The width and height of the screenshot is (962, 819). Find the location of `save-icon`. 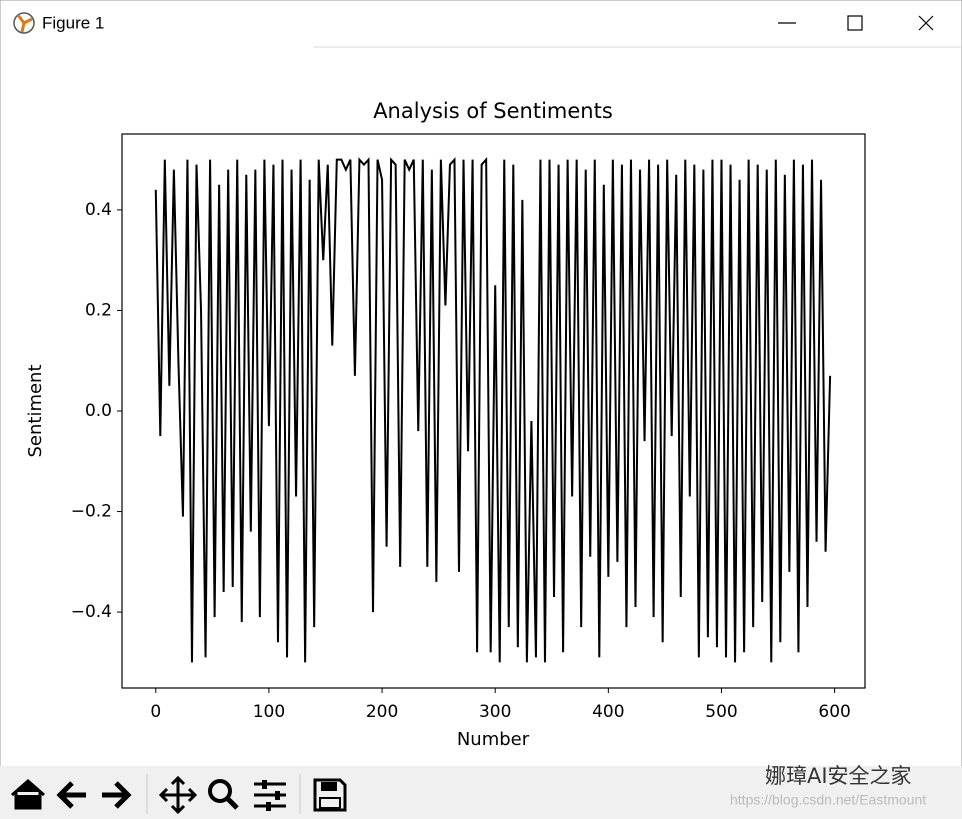

save-icon is located at coordinates (330, 795).